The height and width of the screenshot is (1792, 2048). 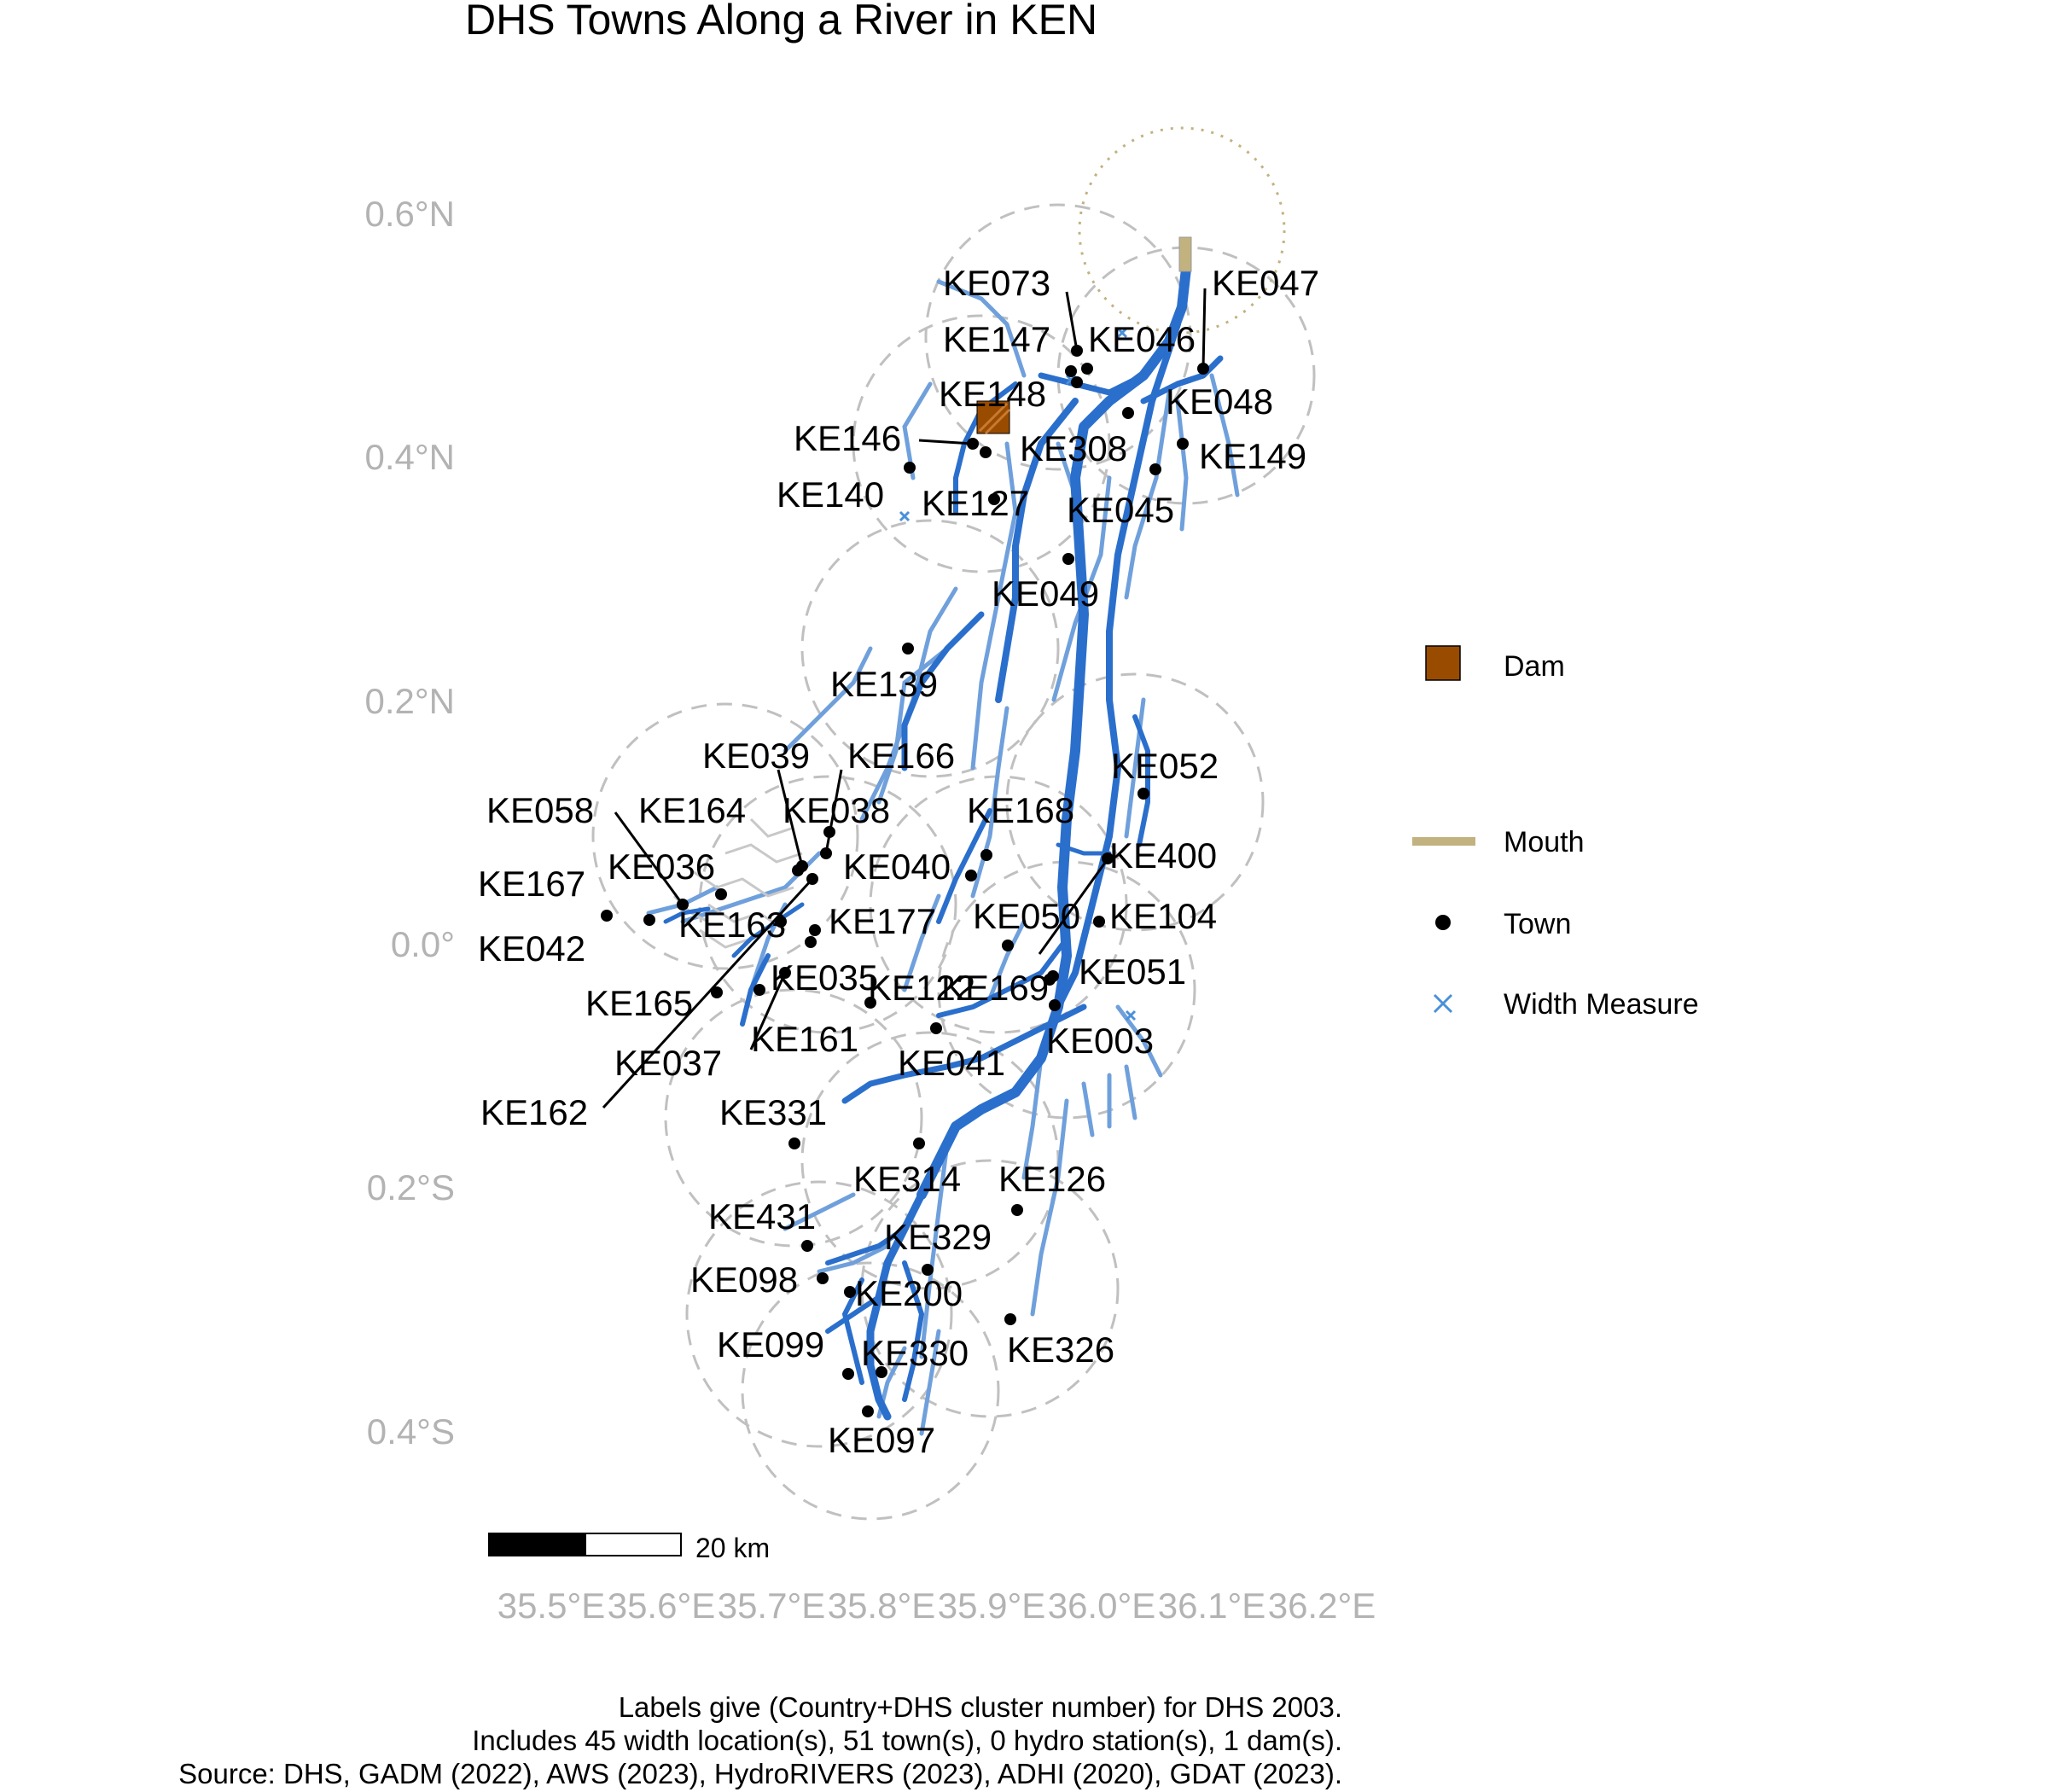 I want to click on town-label: KE050, so click(x=1026, y=916).